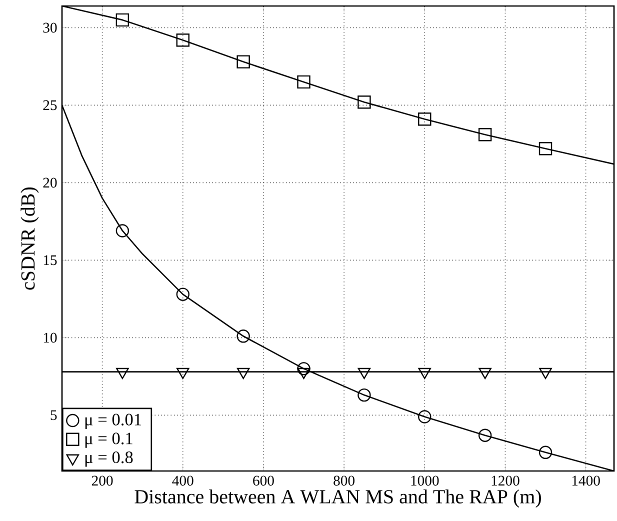 This screenshot has width=617, height=521. What do you see at coordinates (337, 498) in the screenshot?
I see `x-axis-title: Distance between A WLAN MS and The RAP (m)` at bounding box center [337, 498].